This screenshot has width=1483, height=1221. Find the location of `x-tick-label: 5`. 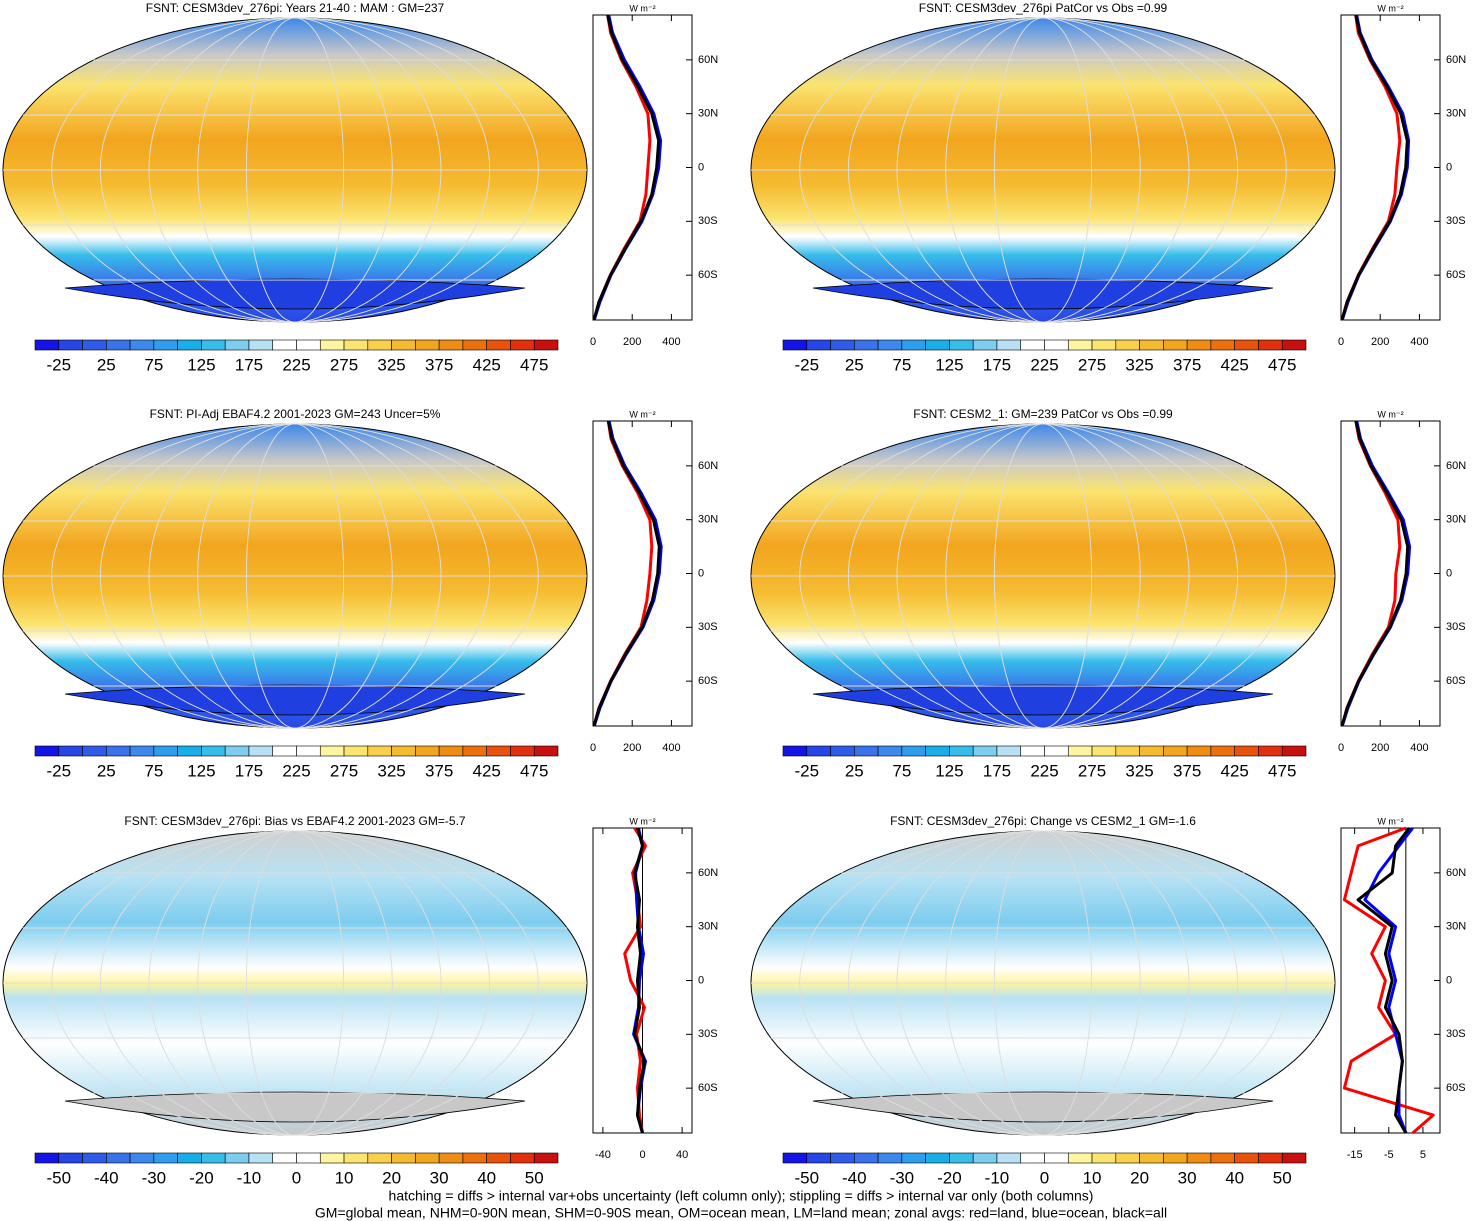

x-tick-label: 5 is located at coordinates (1423, 1155).